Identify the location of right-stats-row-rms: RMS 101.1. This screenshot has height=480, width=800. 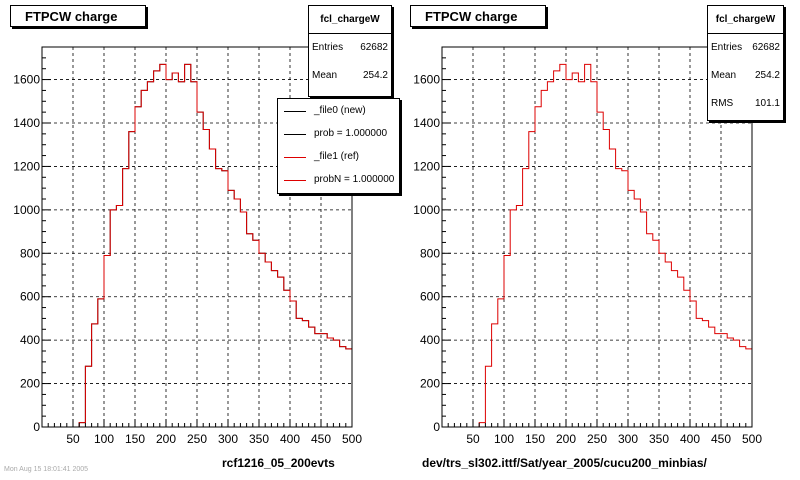
(745, 104).